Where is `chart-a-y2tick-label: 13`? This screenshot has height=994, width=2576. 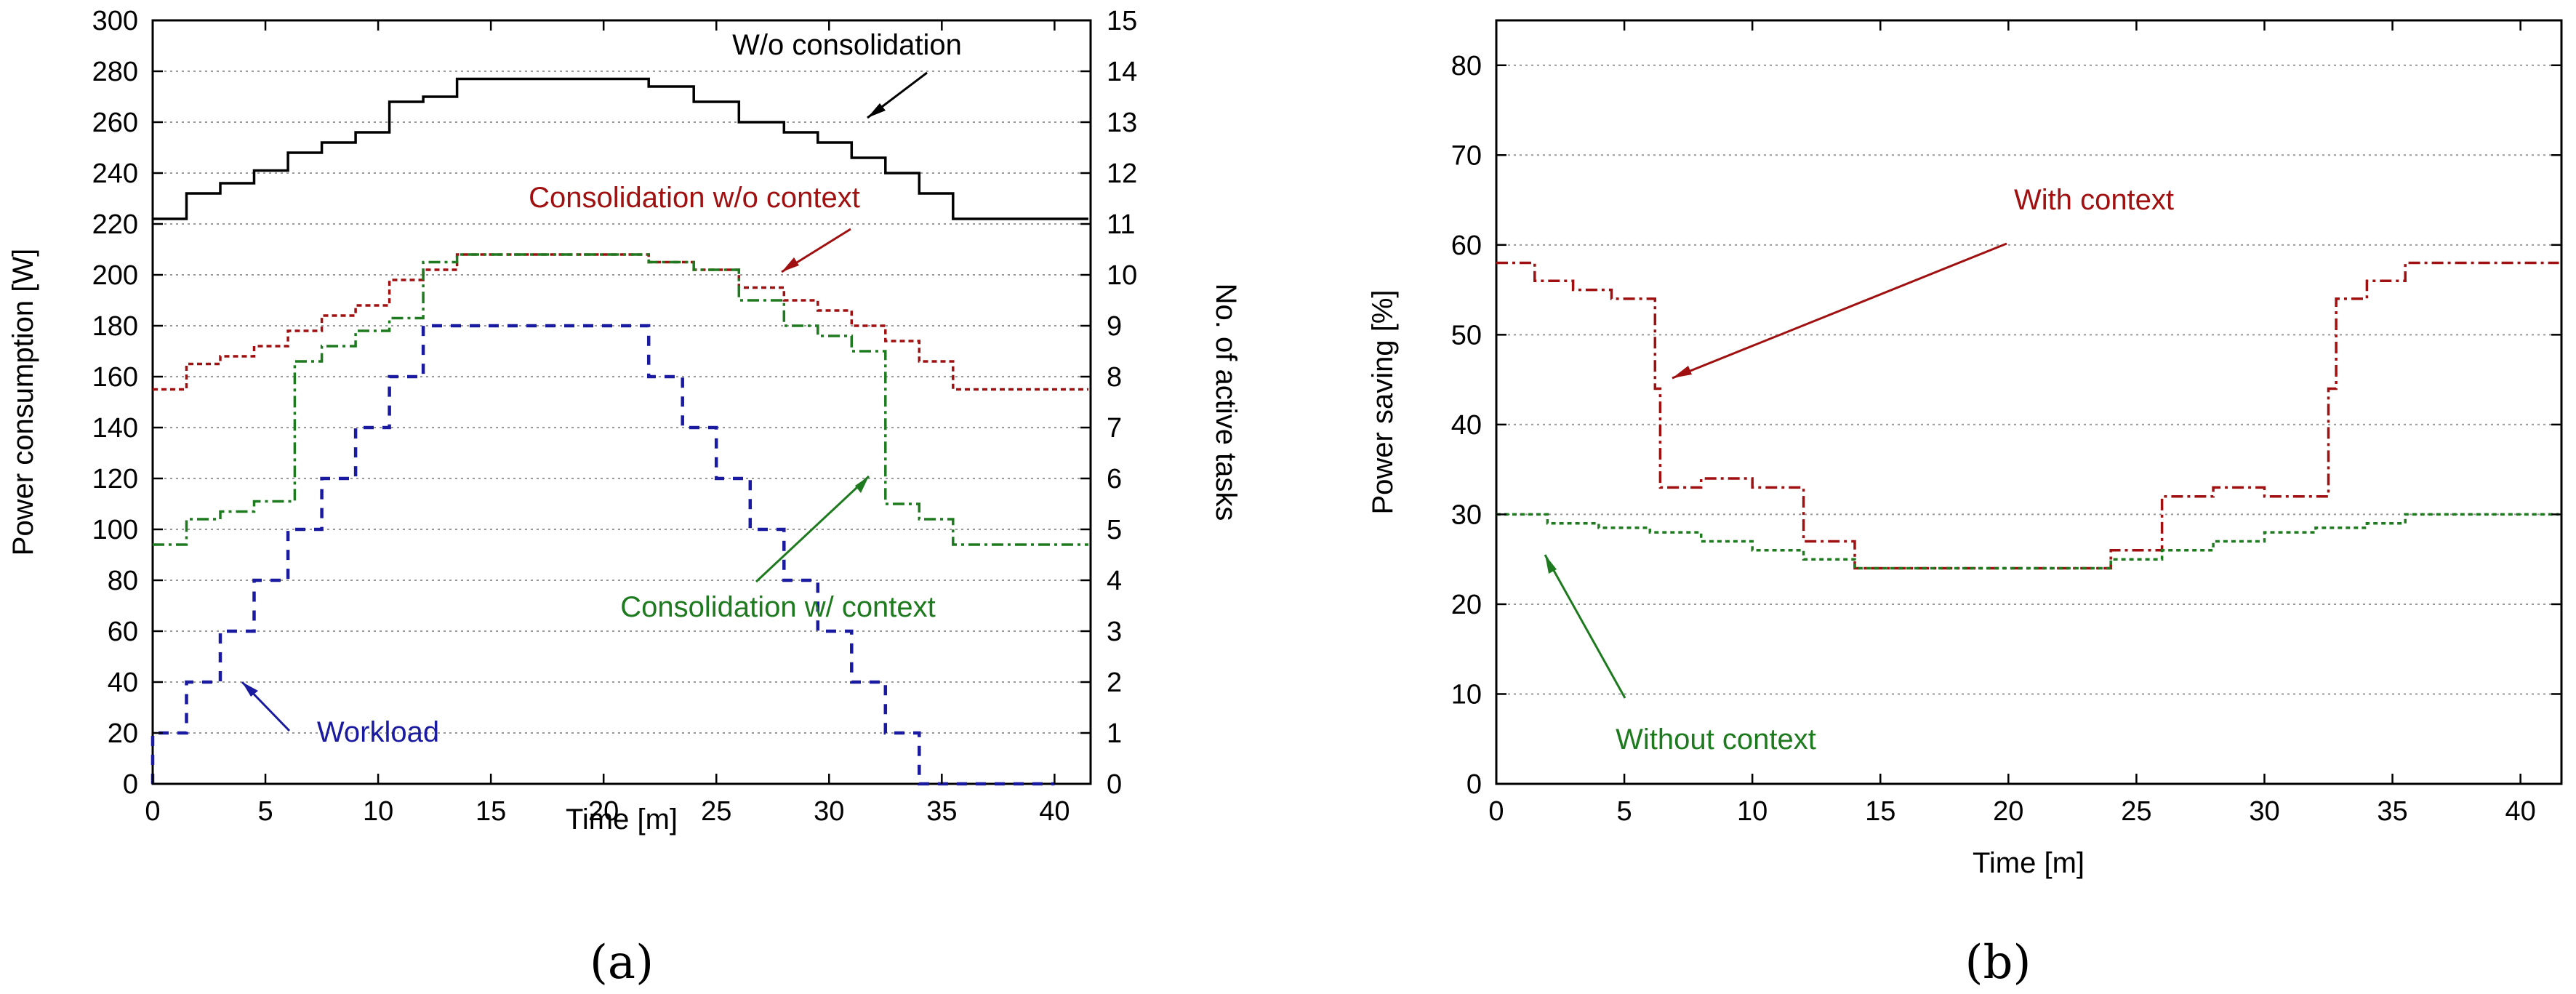 chart-a-y2tick-label: 13 is located at coordinates (1122, 123).